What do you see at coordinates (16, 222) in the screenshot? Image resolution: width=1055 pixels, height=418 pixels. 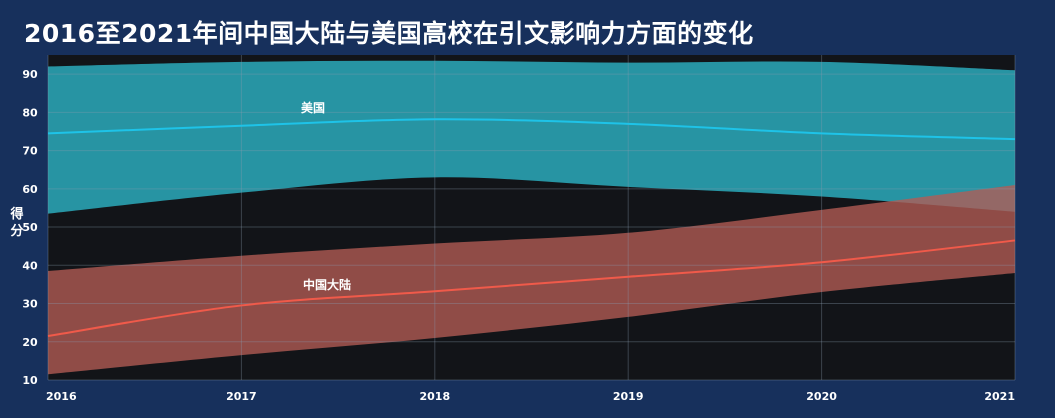 I see `y-axis-label: 得分` at bounding box center [16, 222].